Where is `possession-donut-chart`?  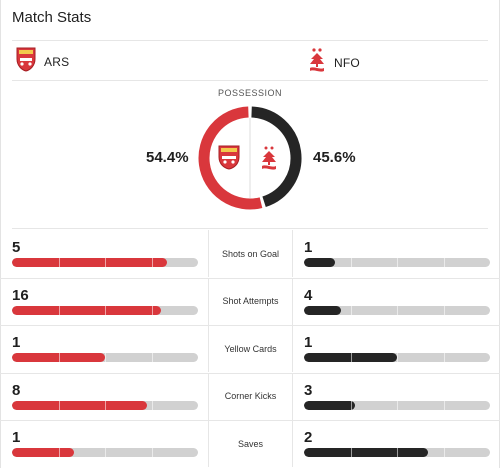 possession-donut-chart is located at coordinates (250, 158).